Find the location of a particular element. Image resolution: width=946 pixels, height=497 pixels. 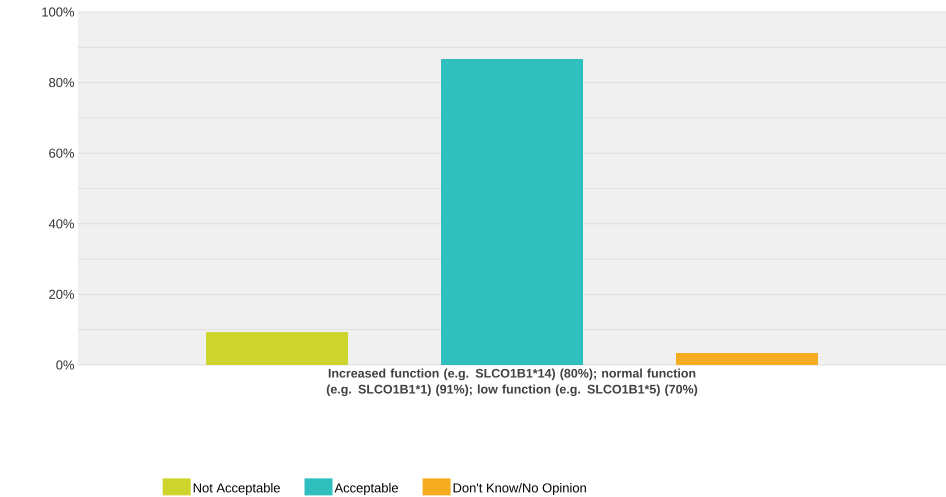

y-tick-label: 100% is located at coordinates (58, 12).